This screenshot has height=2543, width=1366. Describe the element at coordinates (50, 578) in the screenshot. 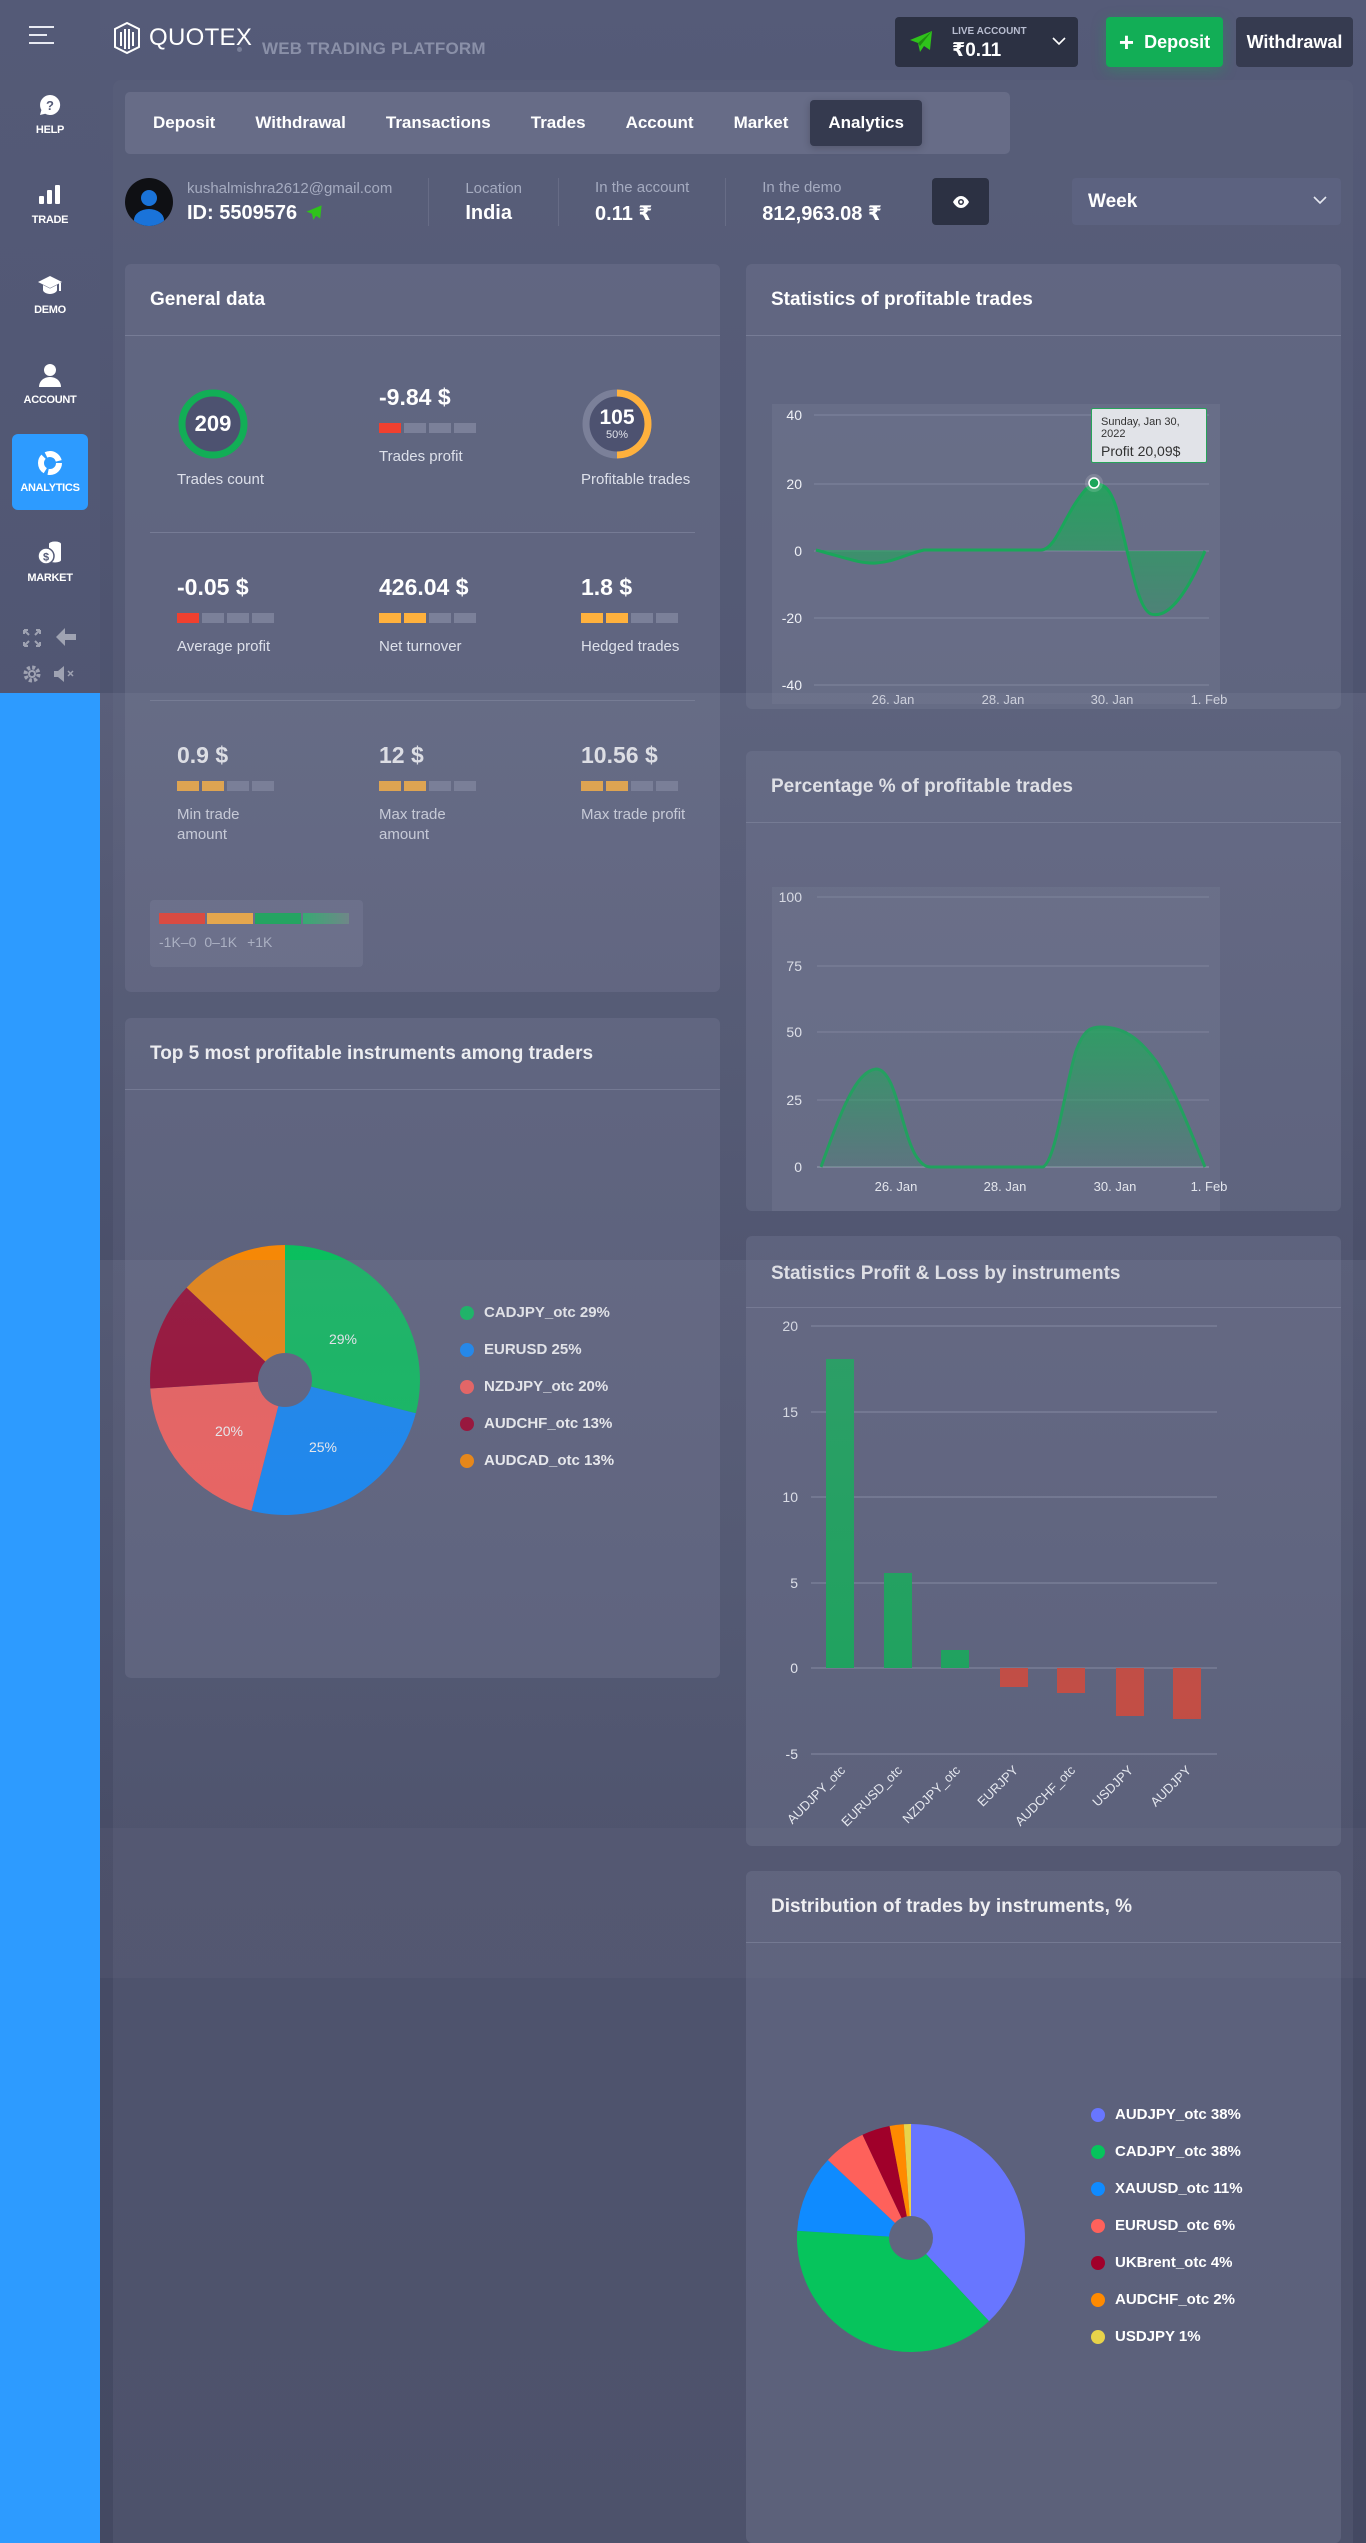

I see `sidebar-item-label: MARKET` at that location.